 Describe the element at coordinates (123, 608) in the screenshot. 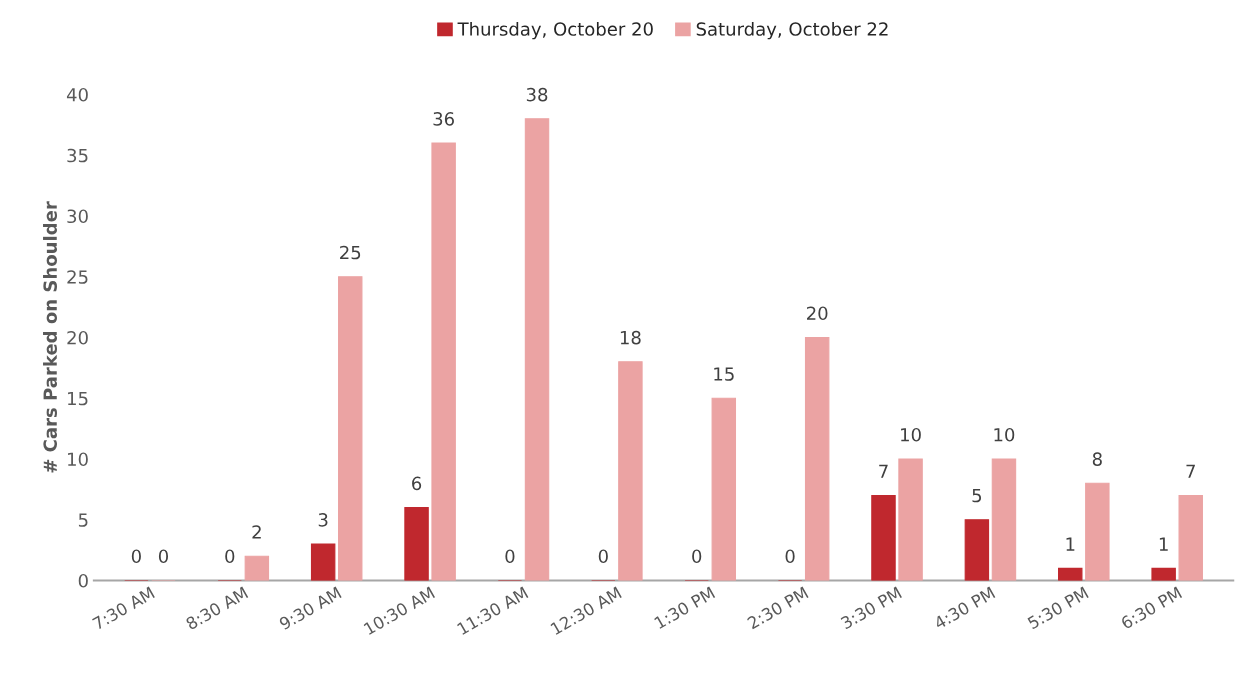

I see `x-tick-label: 7:30 AM` at that location.